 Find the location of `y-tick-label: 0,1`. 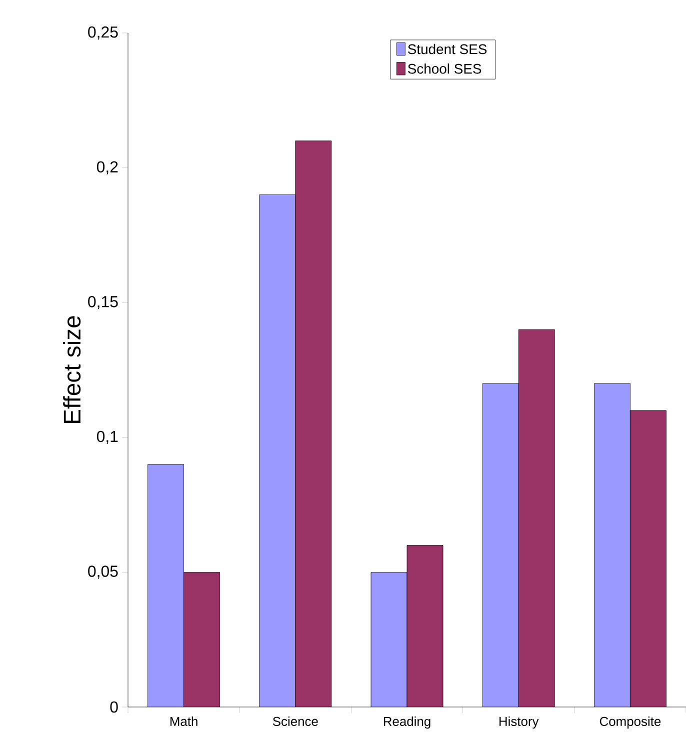

y-tick-label: 0,1 is located at coordinates (107, 437).